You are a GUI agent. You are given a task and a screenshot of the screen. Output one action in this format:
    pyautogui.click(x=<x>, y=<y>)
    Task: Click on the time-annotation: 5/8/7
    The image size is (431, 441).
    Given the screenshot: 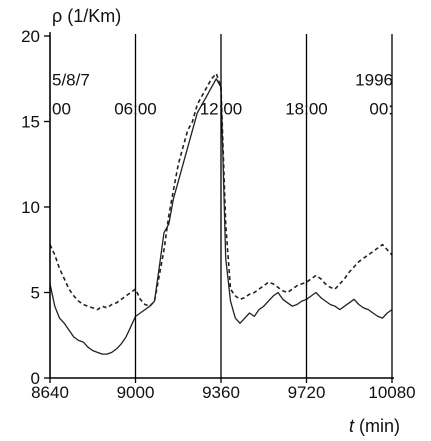 What is the action you would take?
    pyautogui.click(x=71, y=80)
    